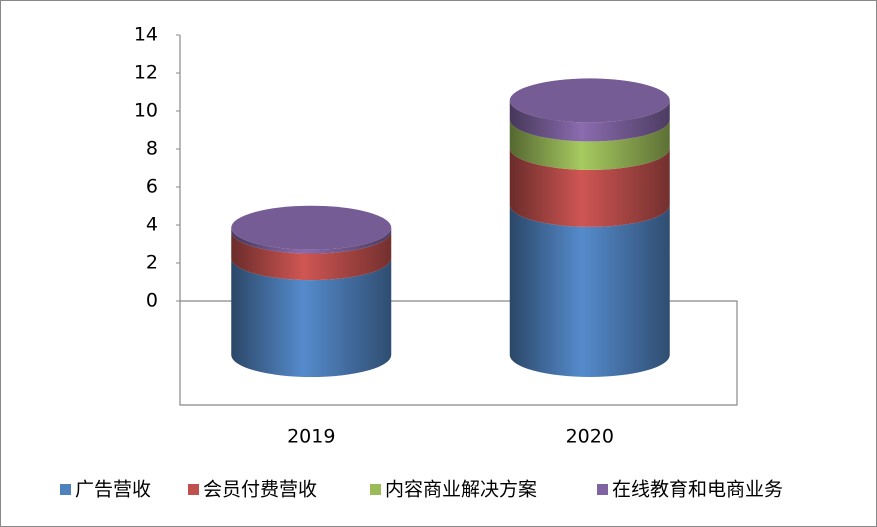 The image size is (877, 527). I want to click on x-tick-label: 2019, so click(311, 437).